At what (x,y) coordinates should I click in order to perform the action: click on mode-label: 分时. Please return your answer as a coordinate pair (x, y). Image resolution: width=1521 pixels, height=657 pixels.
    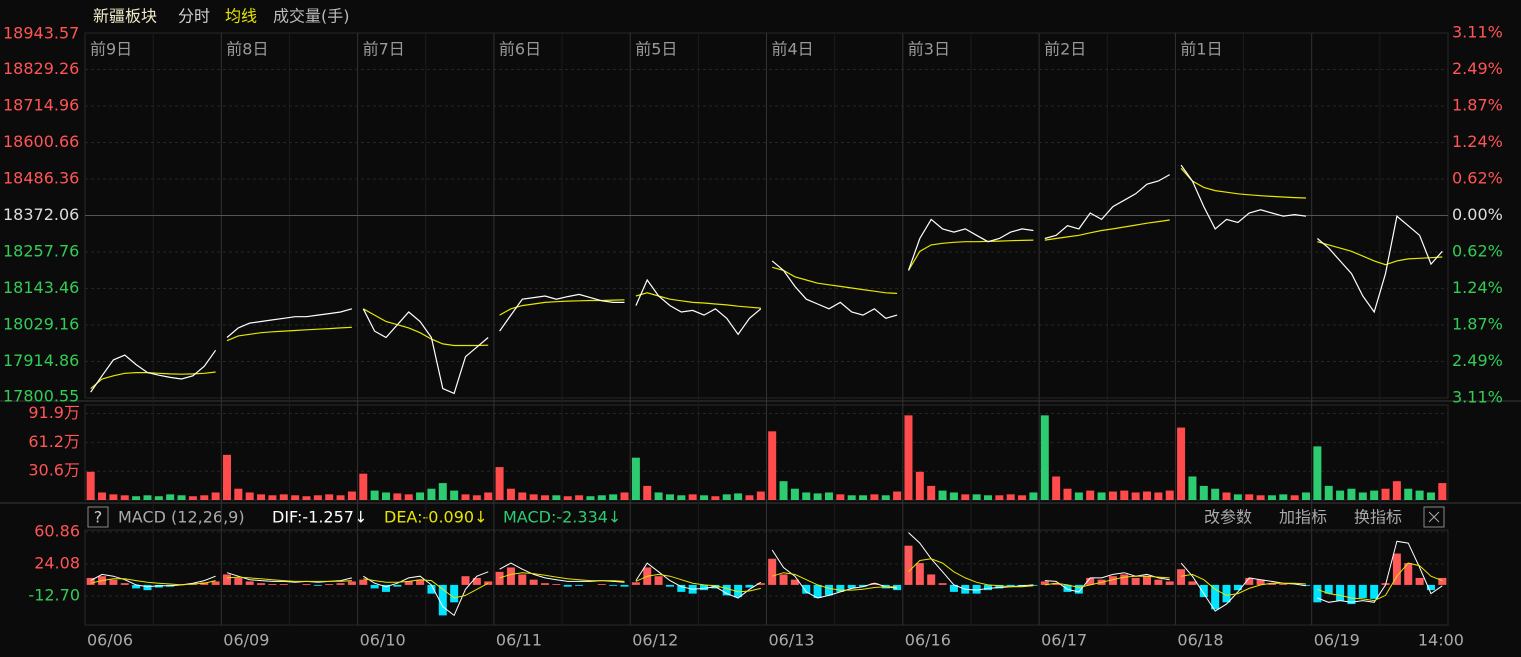
    Looking at the image, I should click on (194, 16).